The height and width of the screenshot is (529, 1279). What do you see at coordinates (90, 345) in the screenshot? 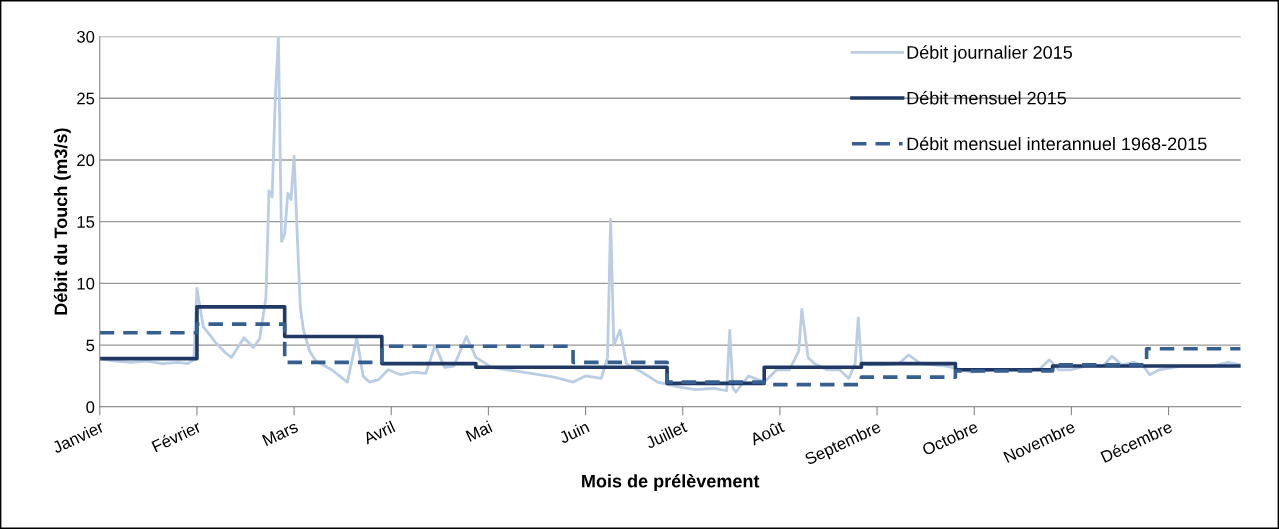
I see `y-tick-label: 5` at bounding box center [90, 345].